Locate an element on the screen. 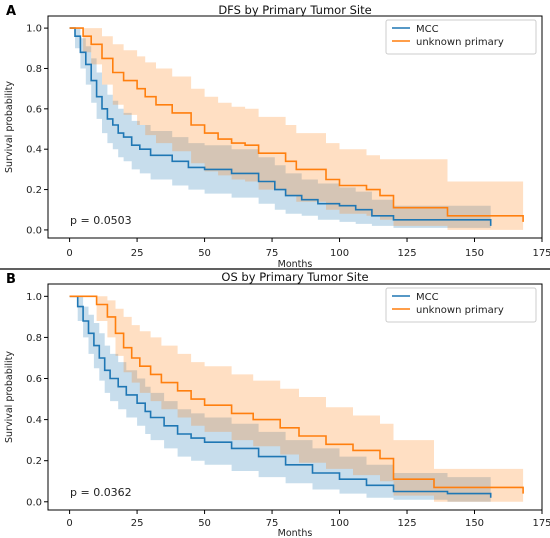  chart-title: DFS by Primary Tumor Site is located at coordinates (294, 10).